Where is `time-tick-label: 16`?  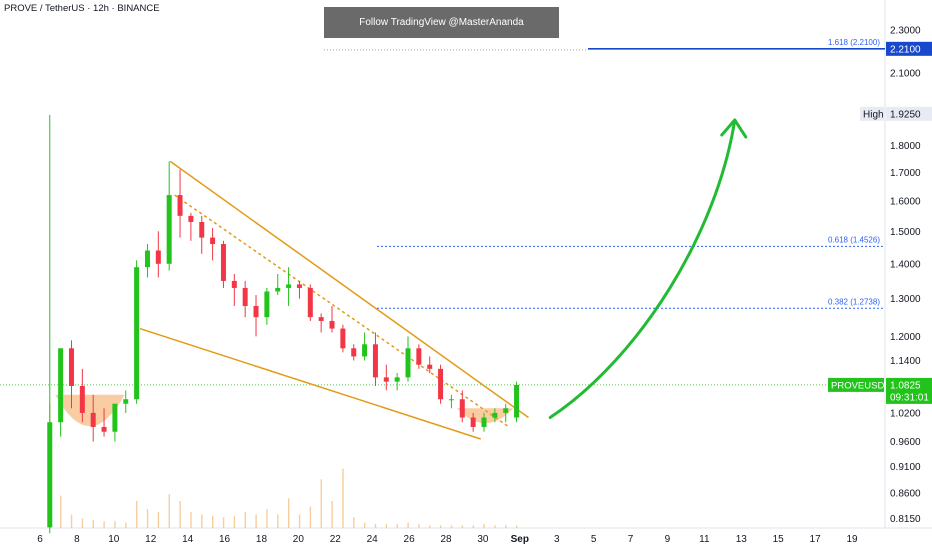
time-tick-label: 16 is located at coordinates (225, 539).